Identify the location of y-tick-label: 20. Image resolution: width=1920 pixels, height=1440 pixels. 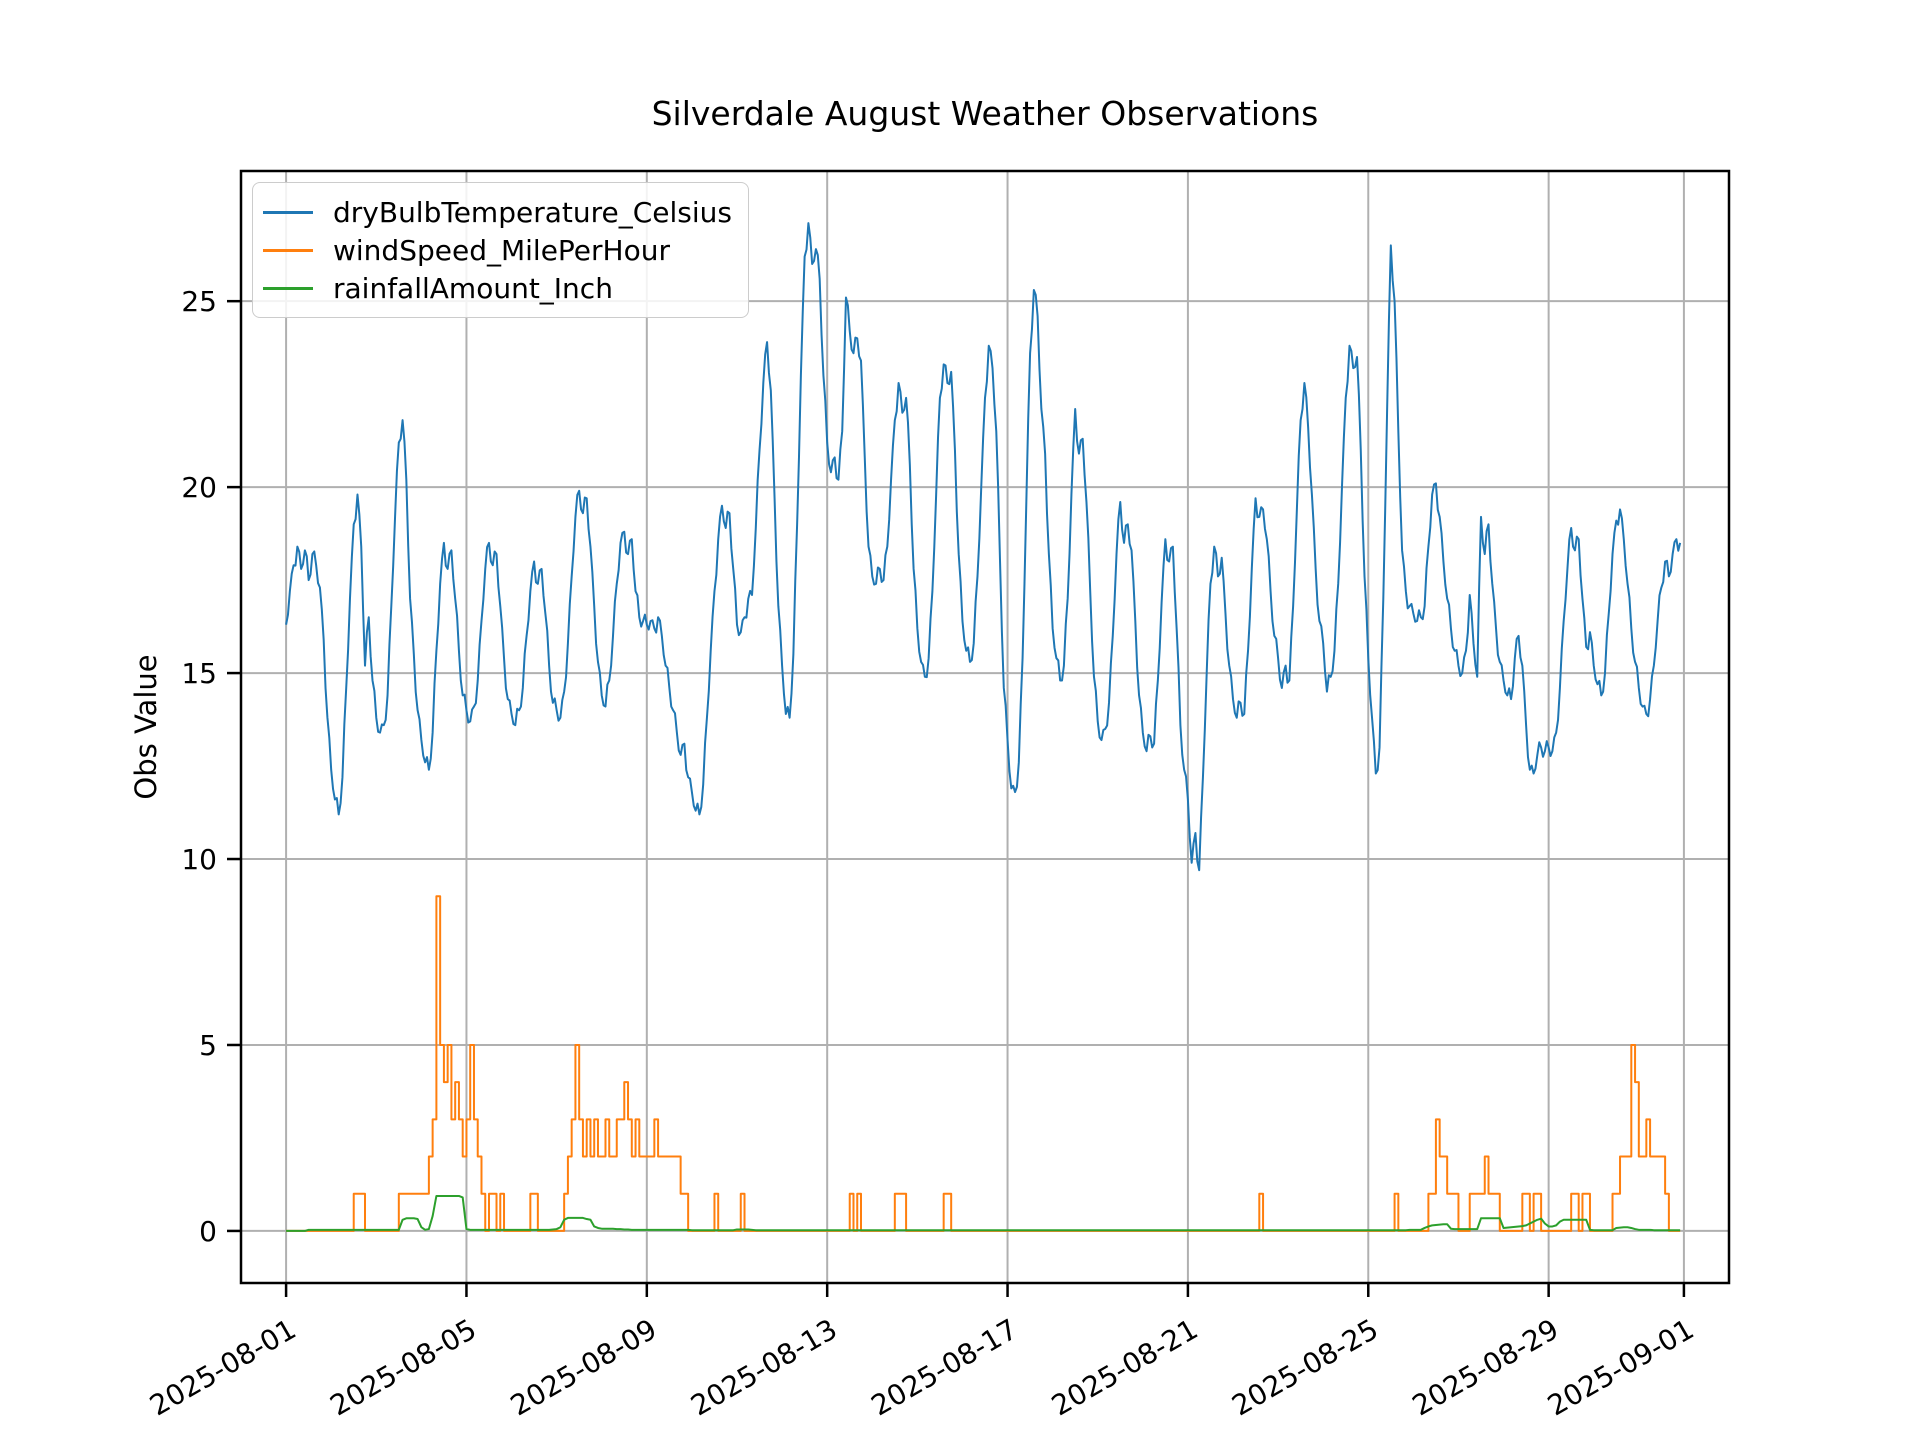
(199, 487).